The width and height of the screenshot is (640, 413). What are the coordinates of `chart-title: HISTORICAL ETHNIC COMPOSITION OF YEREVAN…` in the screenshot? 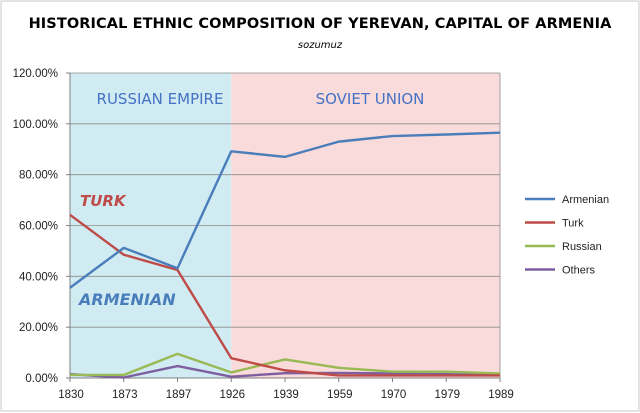 It's located at (320, 24).